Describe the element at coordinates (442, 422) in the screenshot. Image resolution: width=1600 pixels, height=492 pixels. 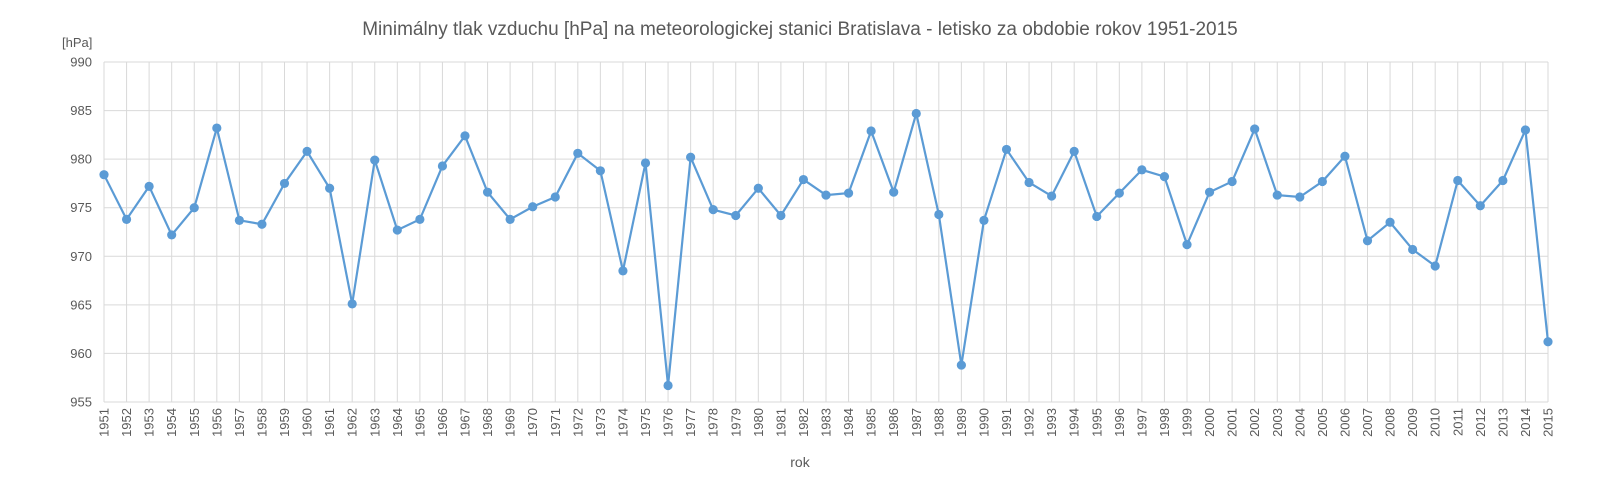
I see `x-tick-label: 1966` at that location.